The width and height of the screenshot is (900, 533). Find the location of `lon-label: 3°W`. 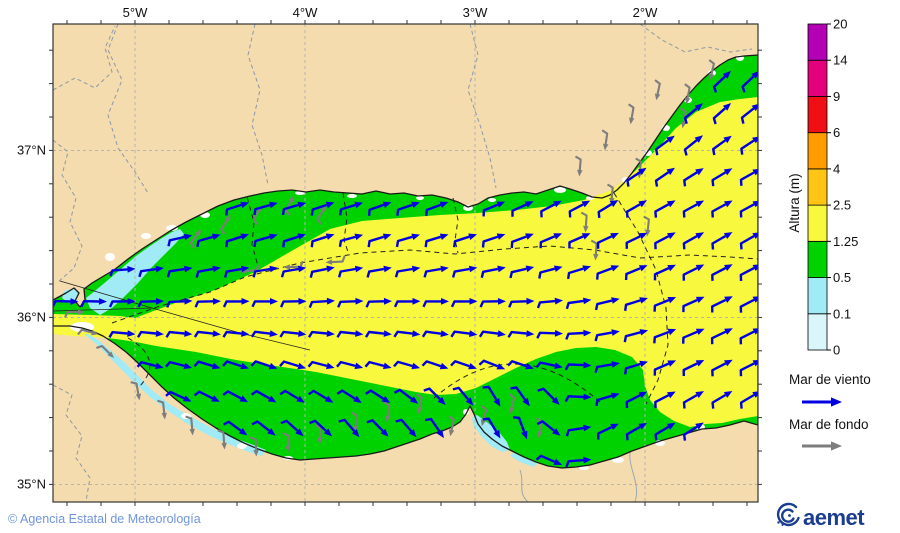

lon-label: 3°W is located at coordinates (475, 12).